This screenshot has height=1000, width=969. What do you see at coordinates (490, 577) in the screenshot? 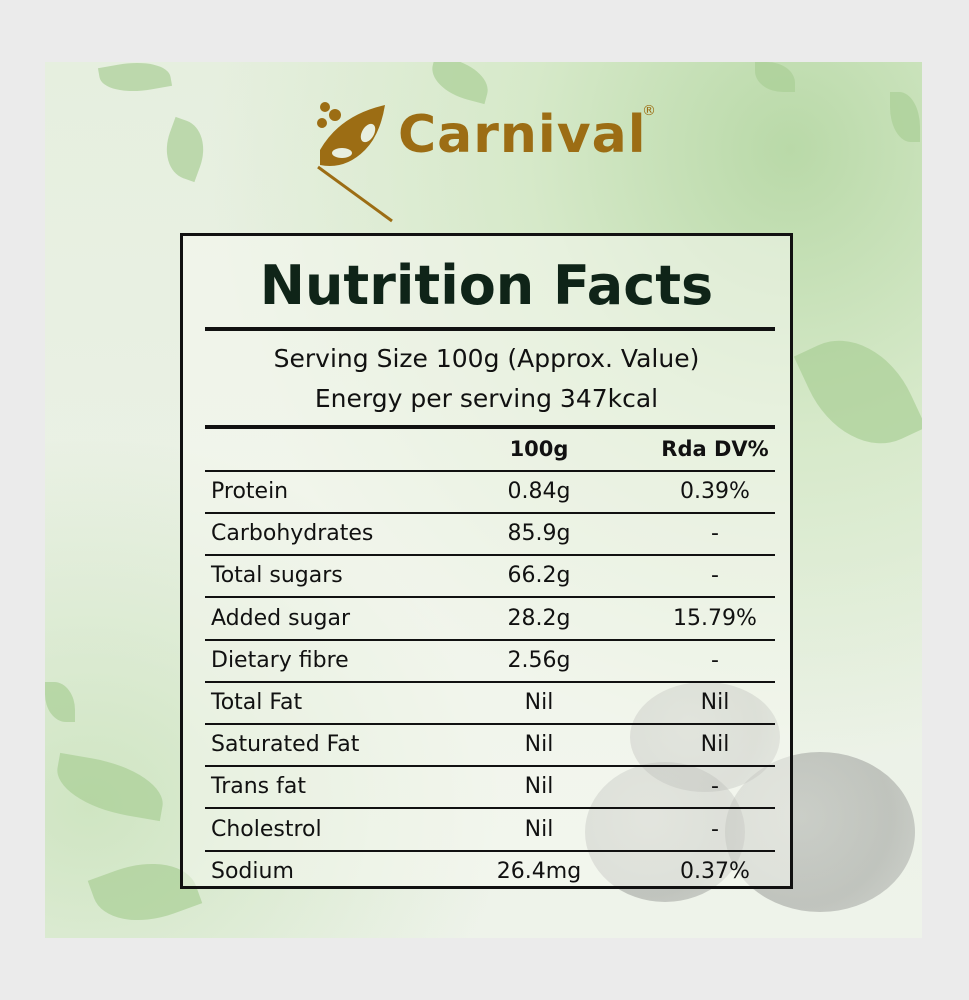
I see `table-row: Total sugars 66.2g -` at bounding box center [490, 577].